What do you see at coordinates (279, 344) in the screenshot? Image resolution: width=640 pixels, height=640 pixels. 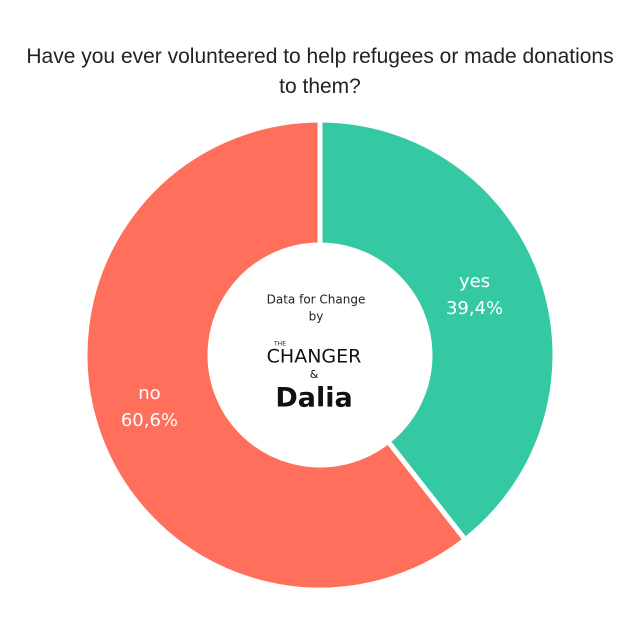 I see `logo-small: THE` at bounding box center [279, 344].